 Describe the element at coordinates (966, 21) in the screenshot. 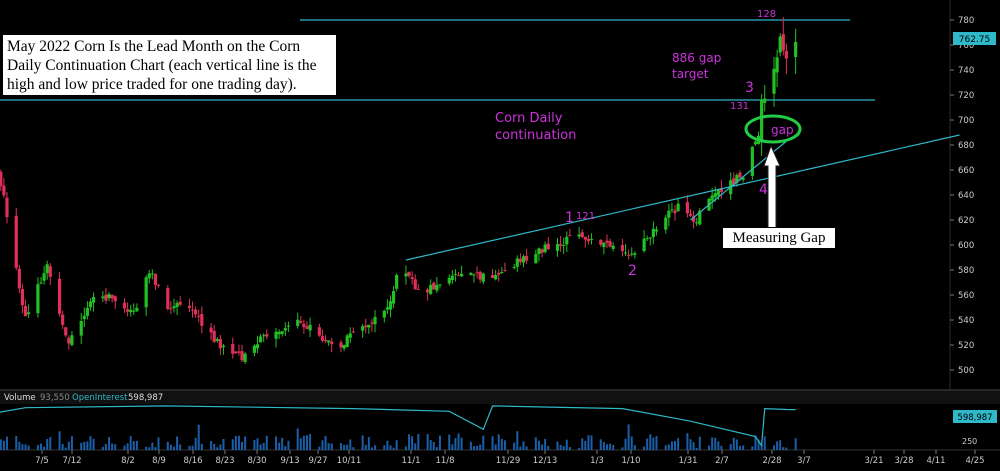

I see `price-tick-label: 780` at that location.